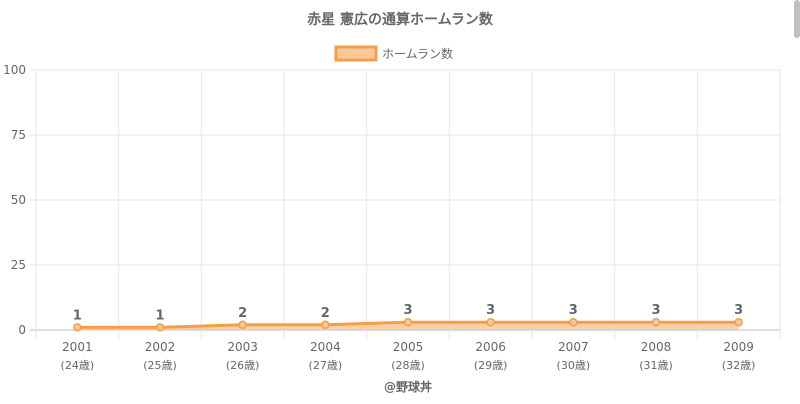 This screenshot has width=800, height=404. I want to click on x-tick-age-label: (28歳), so click(408, 365).